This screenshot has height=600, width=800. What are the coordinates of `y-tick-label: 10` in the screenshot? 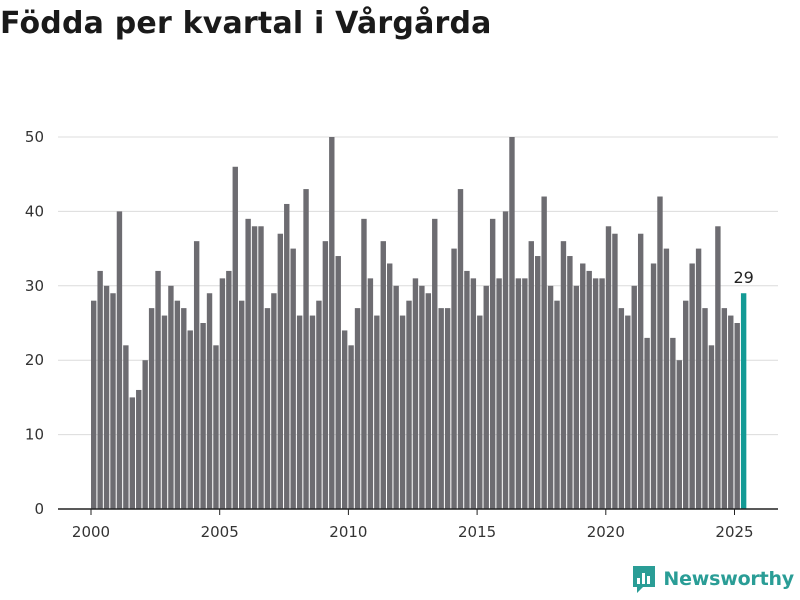 It's located at (34, 435).